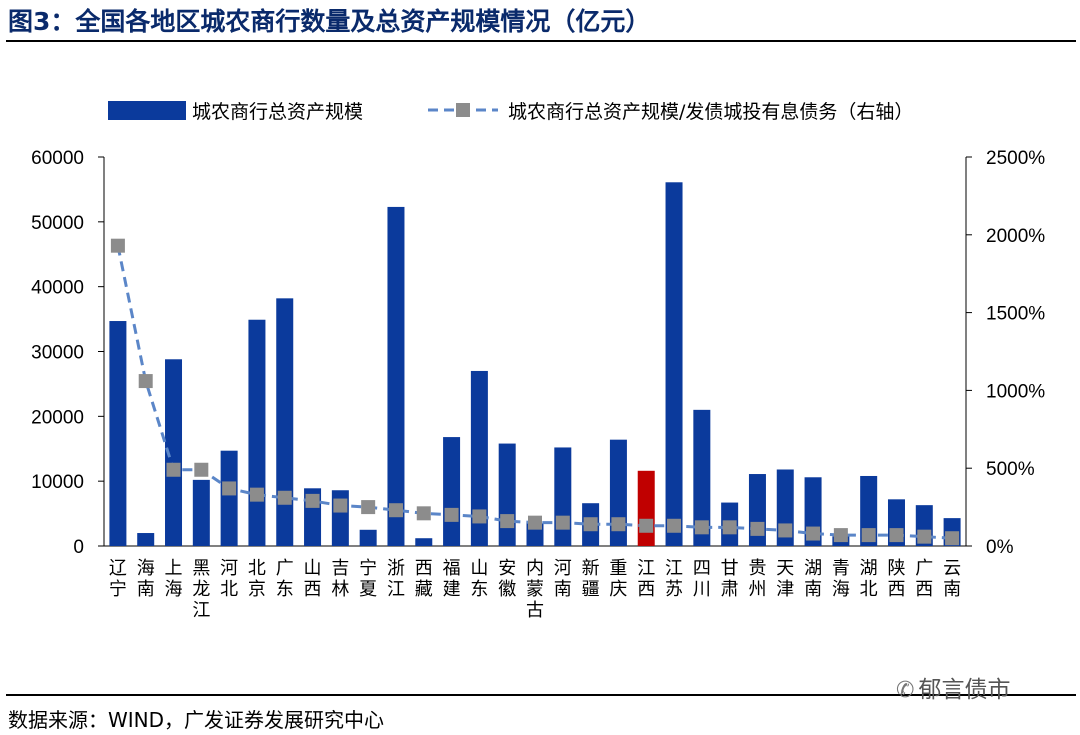 The height and width of the screenshot is (735, 1080). I want to click on left-tick-label: 10000, so click(57, 482).